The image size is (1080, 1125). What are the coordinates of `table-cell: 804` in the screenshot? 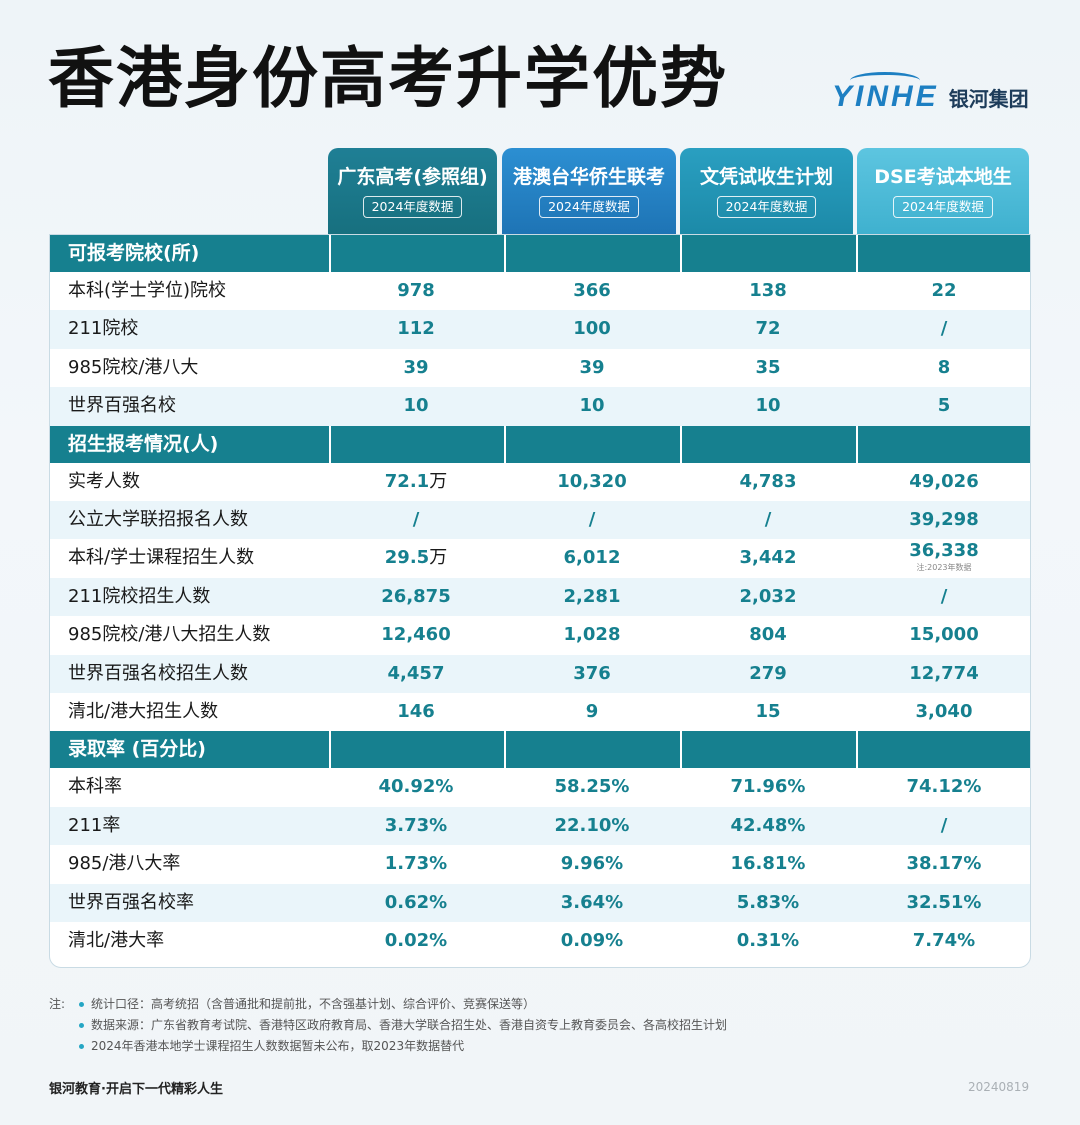 It's located at (768, 635).